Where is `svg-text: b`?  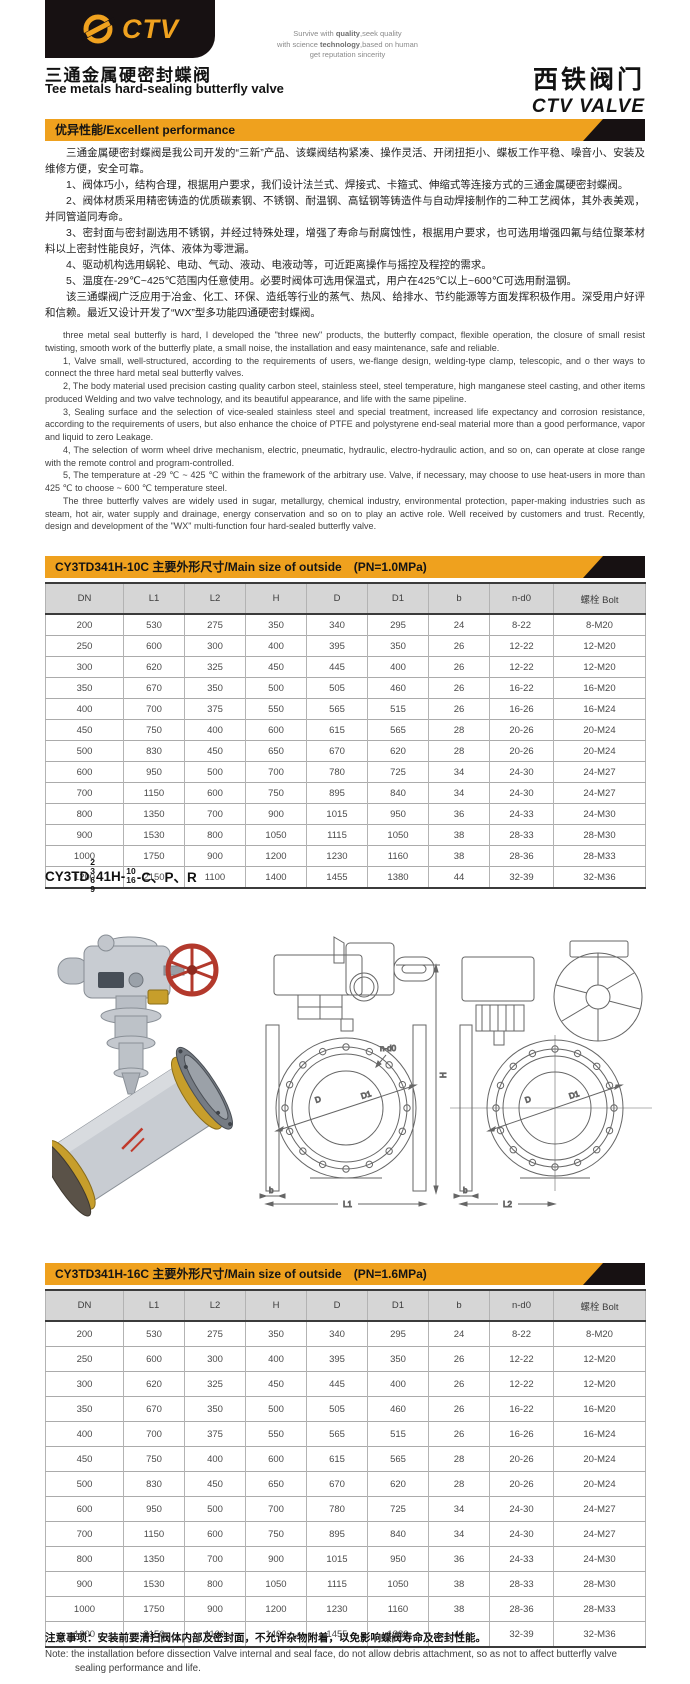
svg-text: b is located at coordinates (271, 1190).